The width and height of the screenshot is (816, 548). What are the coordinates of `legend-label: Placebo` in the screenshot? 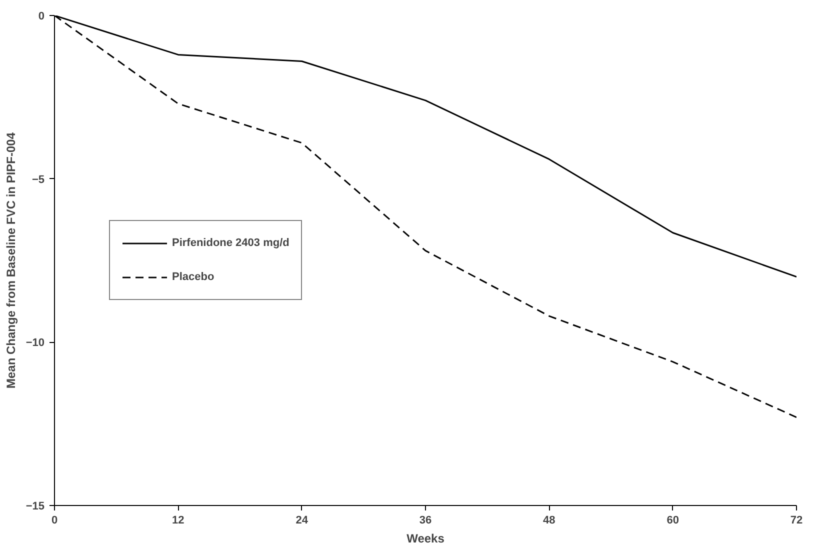 It's located at (193, 277).